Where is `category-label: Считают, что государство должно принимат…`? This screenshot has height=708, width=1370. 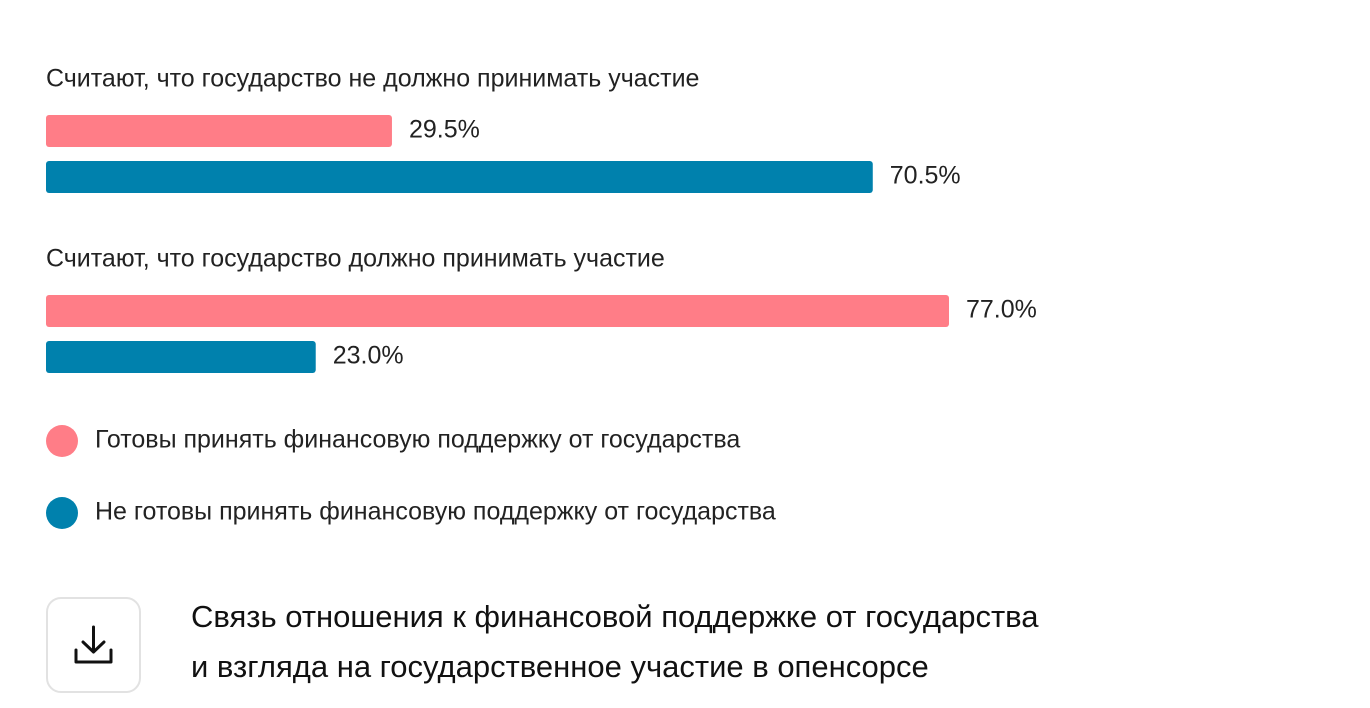
category-label: Считают, что государство должно принимат… is located at coordinates (355, 259).